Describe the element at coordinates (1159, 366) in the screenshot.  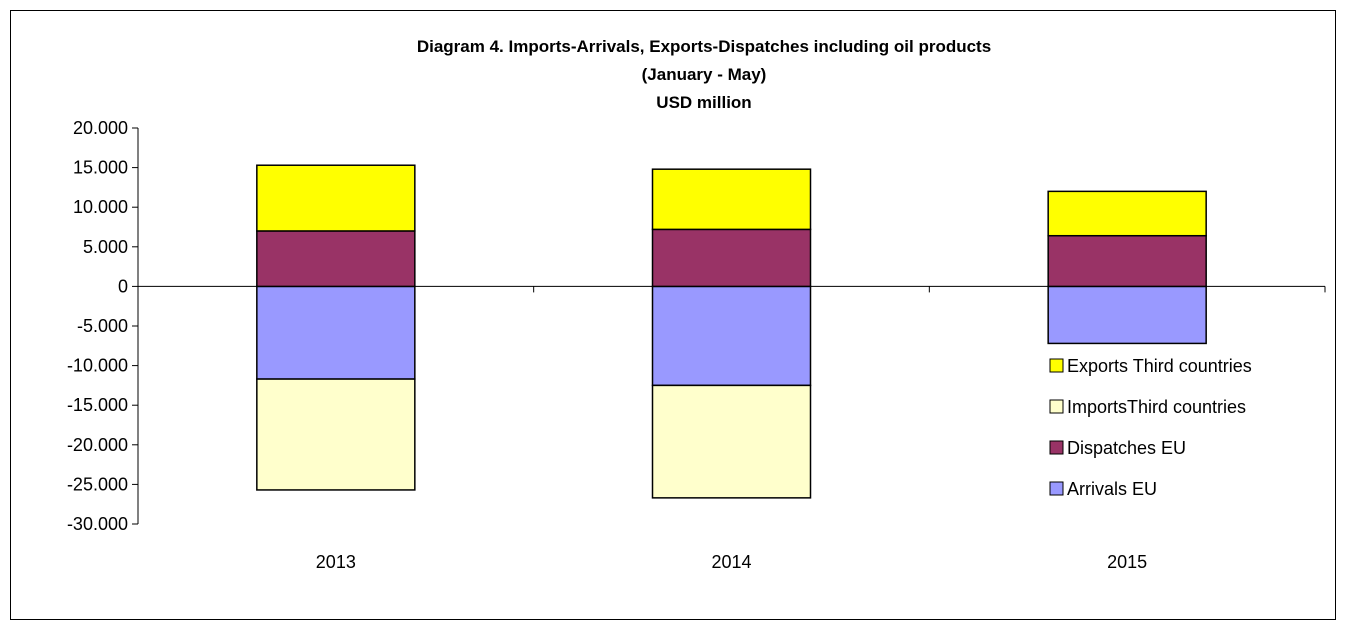
I see `legend-label: Exports Third countries` at that location.